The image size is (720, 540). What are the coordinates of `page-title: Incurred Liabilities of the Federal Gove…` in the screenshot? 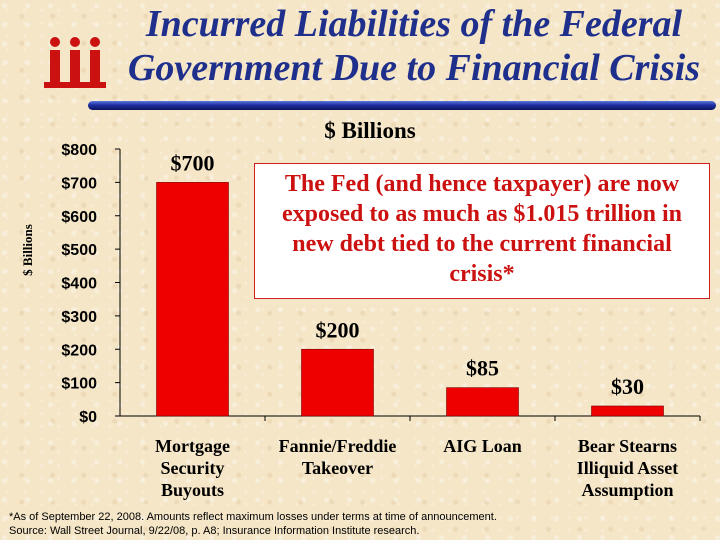 It's located at (414, 46).